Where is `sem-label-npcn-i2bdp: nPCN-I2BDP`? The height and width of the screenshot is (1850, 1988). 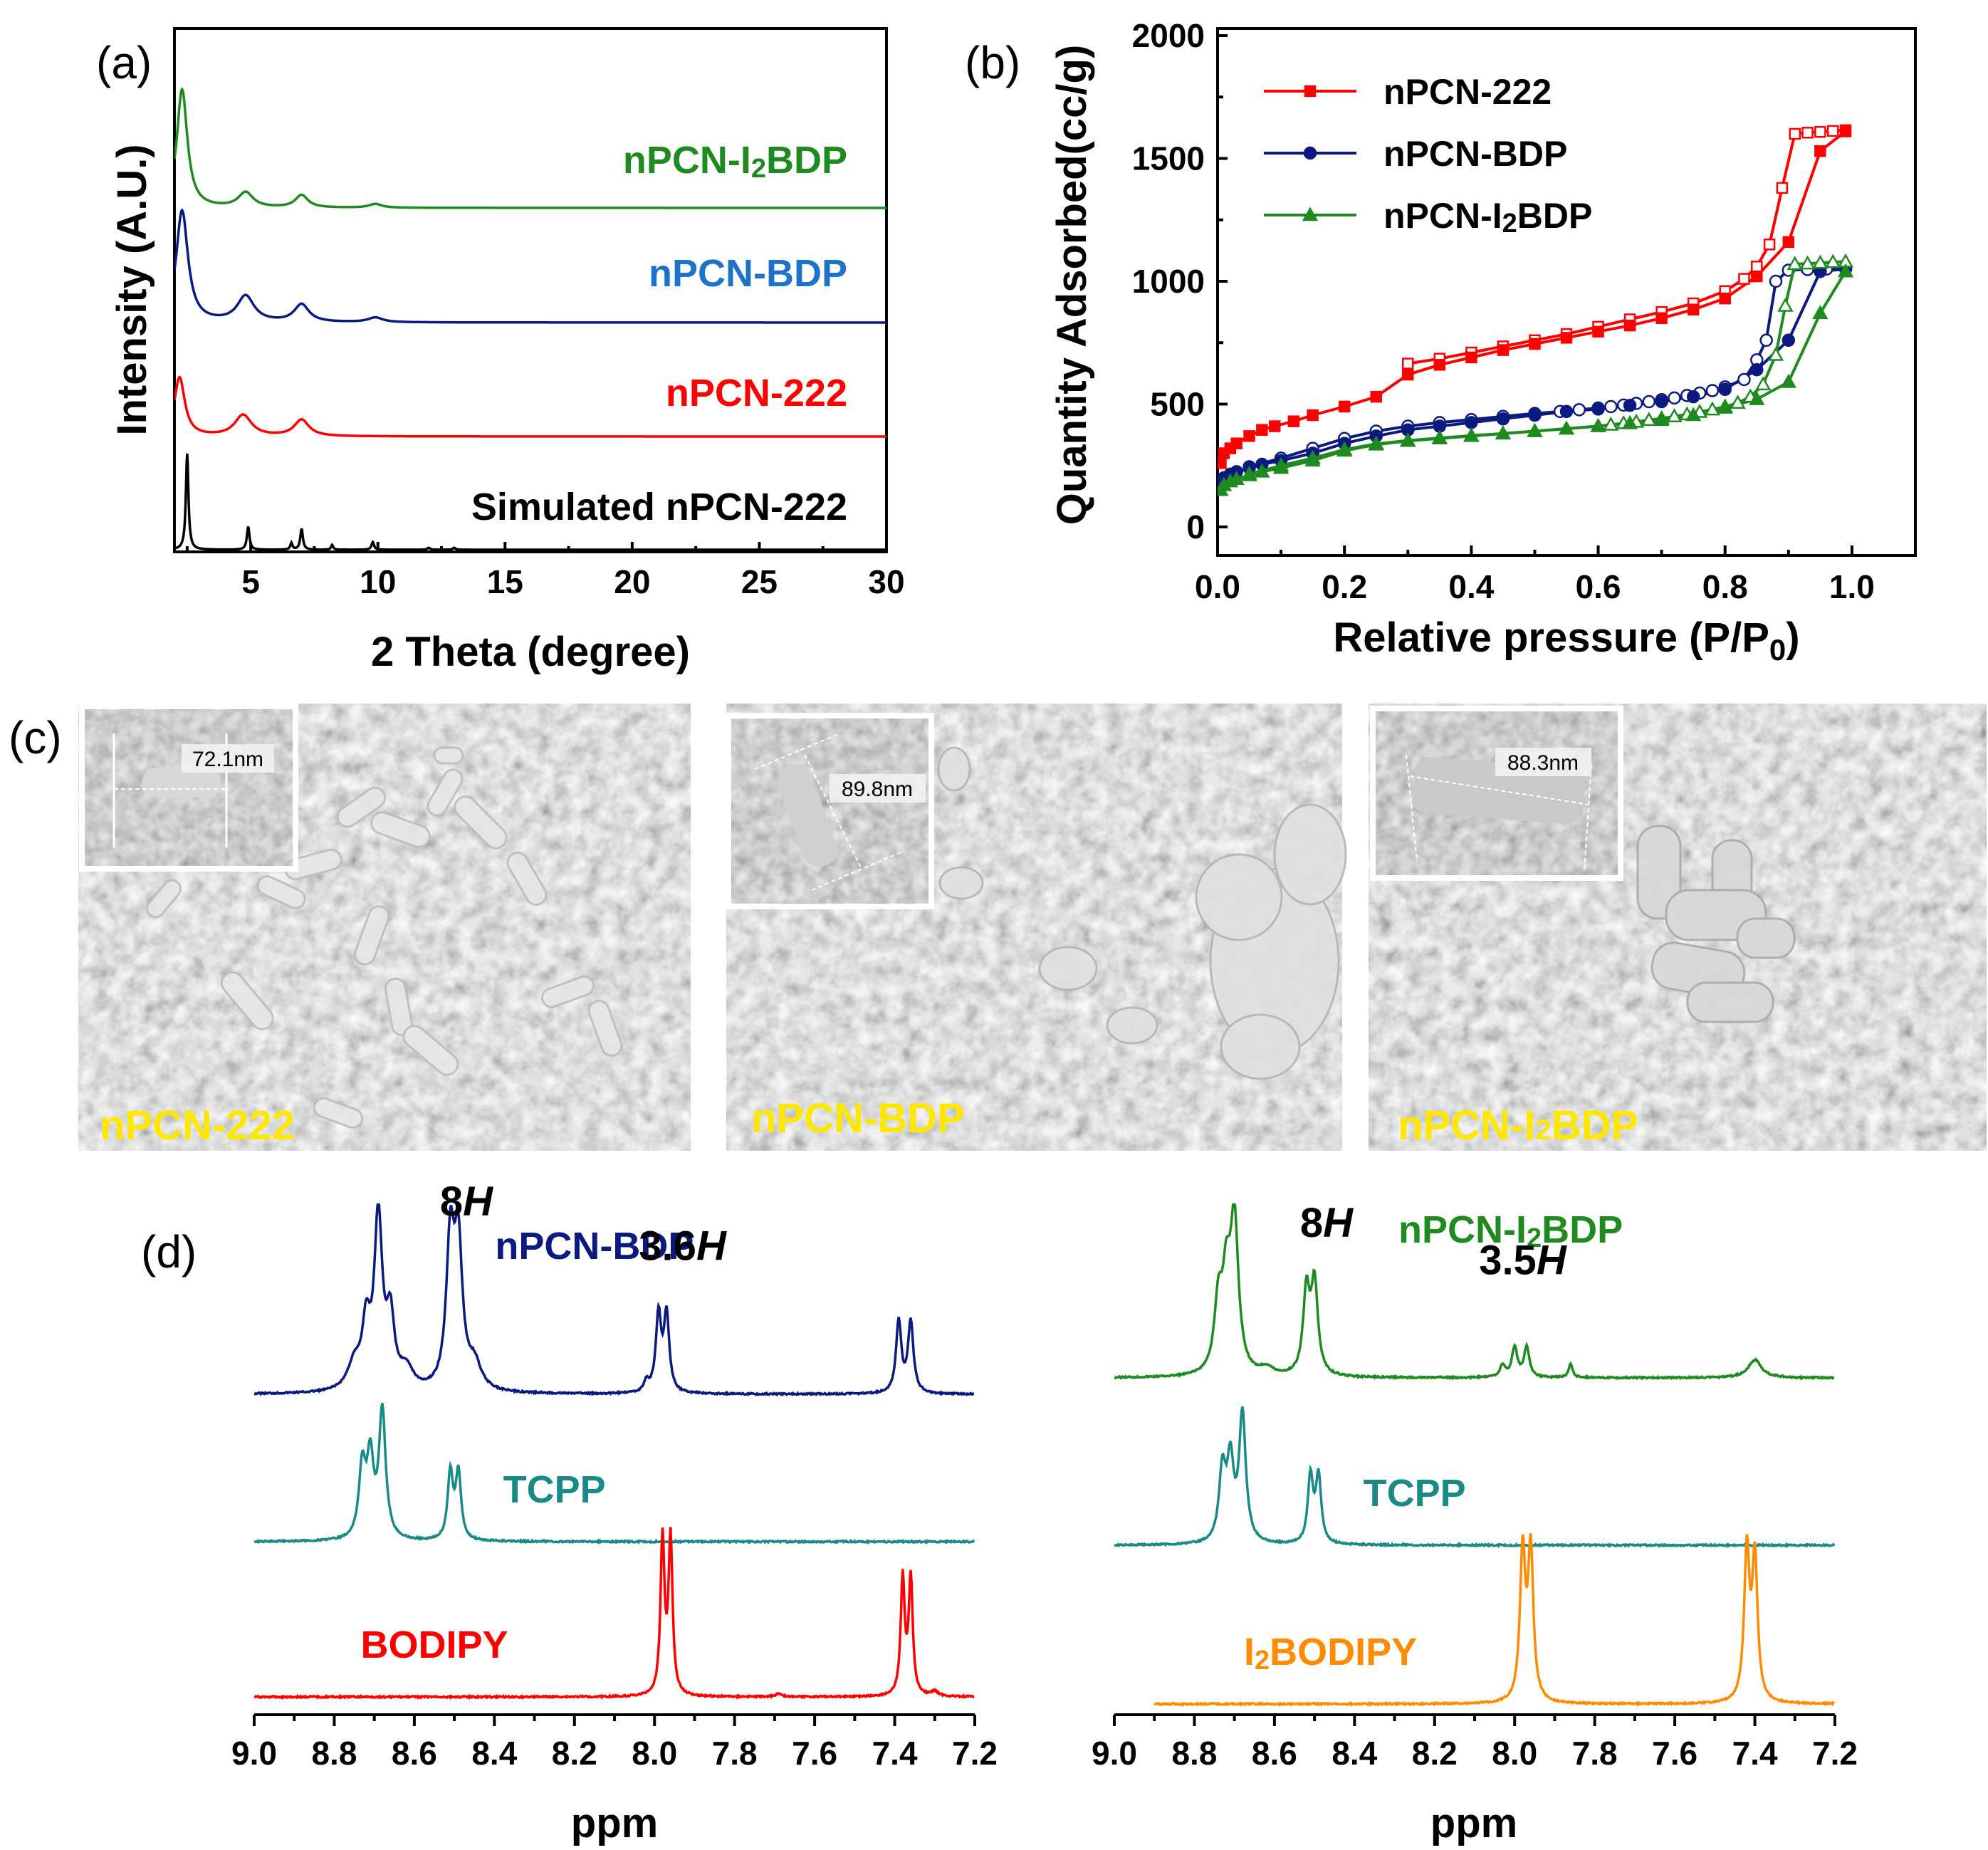
sem-label-npcn-i2bdp: nPCN-I2BDP is located at coordinates (1518, 1125).